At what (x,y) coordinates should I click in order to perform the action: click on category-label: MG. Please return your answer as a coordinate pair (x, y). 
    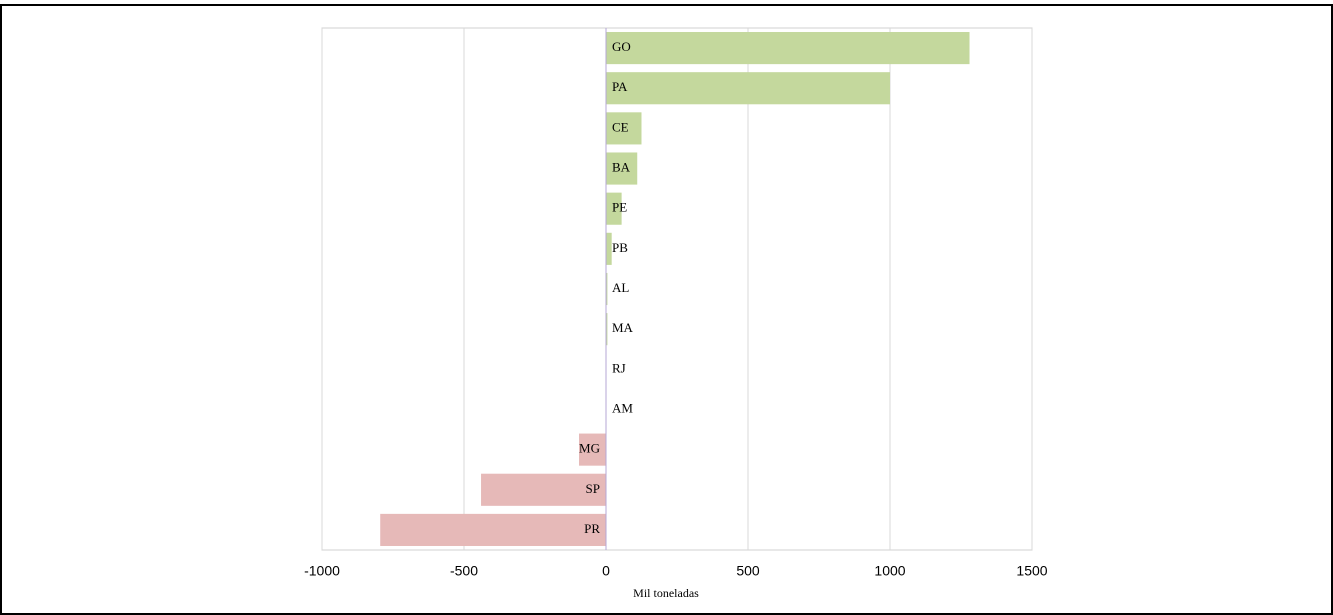
    Looking at the image, I should click on (589, 448).